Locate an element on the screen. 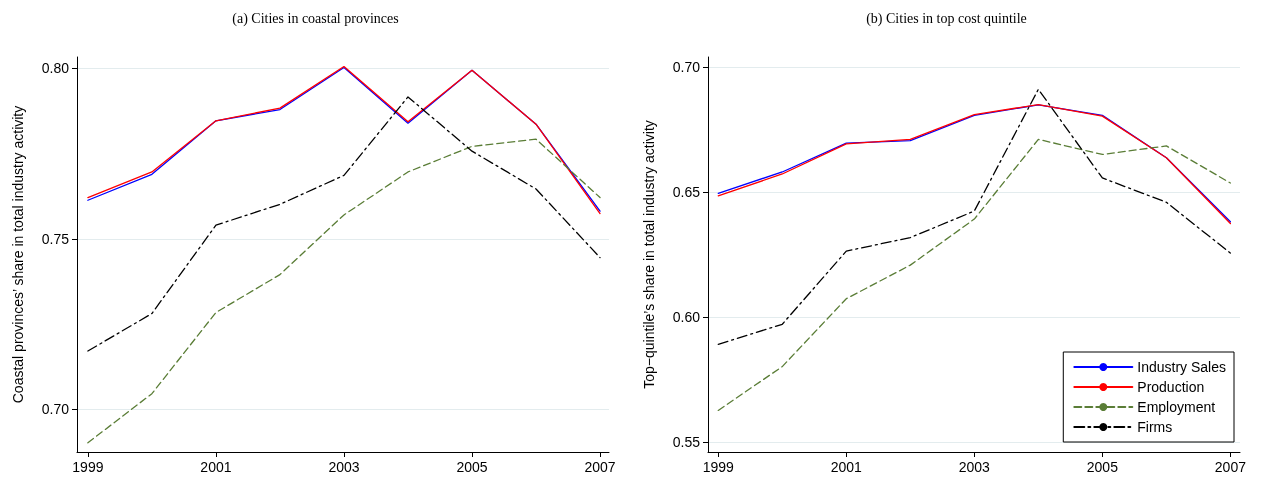 This screenshot has width=1263, height=484. chart-title: (a) Cities in coastal provinces is located at coordinates (315, 18).